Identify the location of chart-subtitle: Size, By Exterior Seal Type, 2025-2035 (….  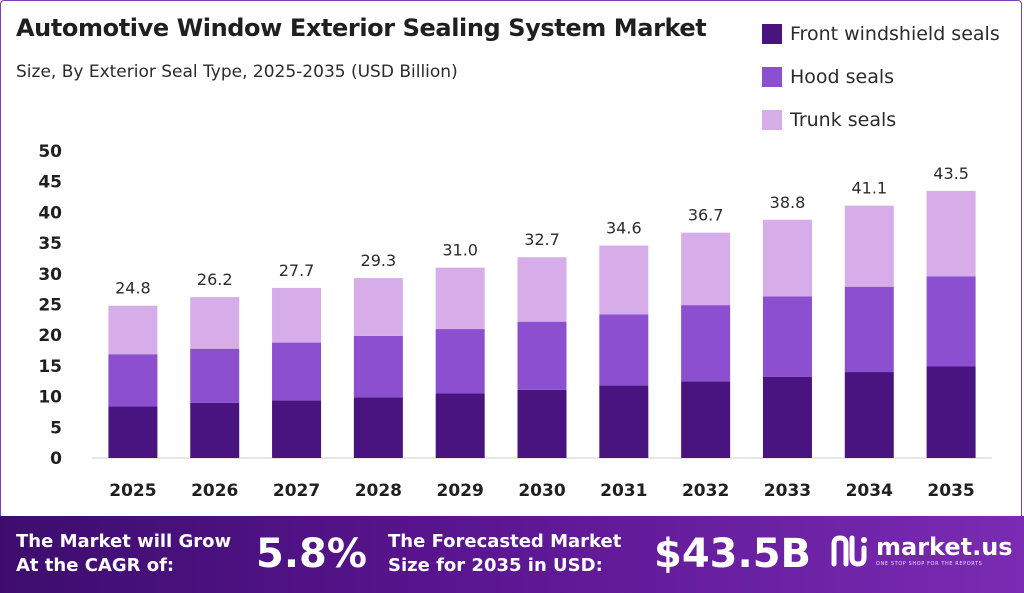
(237, 72).